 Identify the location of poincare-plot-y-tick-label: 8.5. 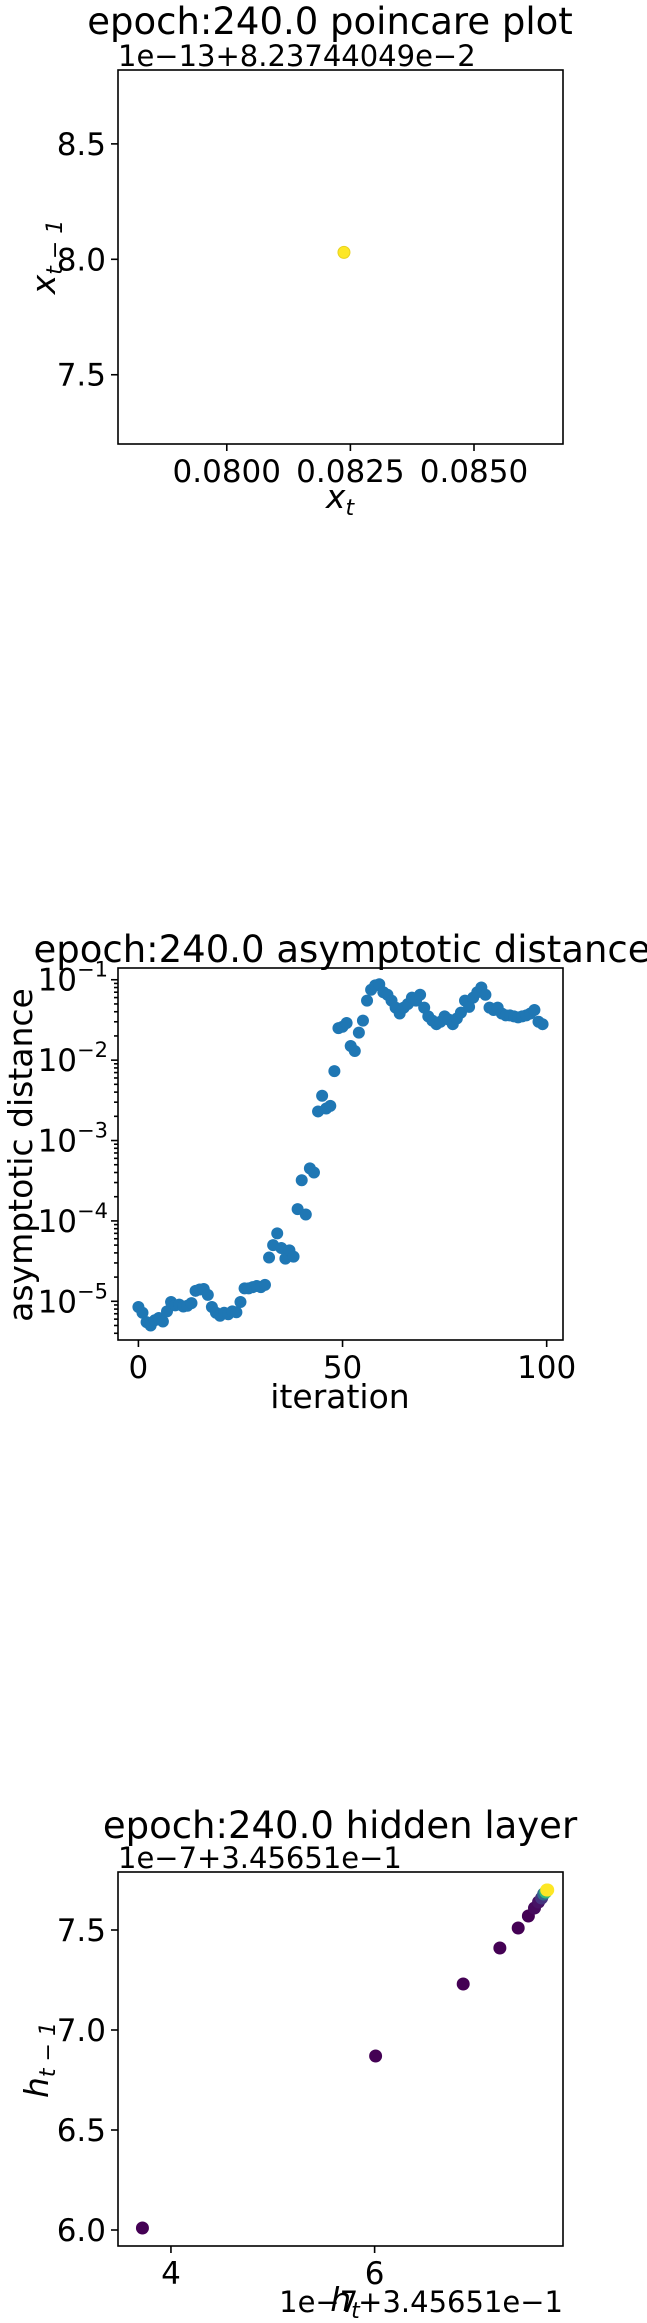
(81, 145).